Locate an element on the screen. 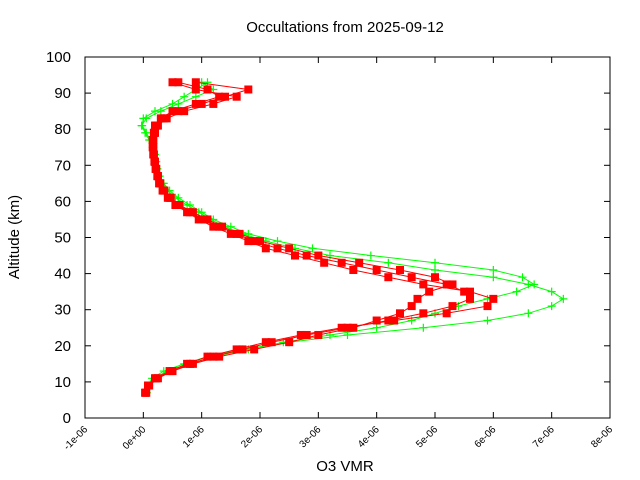  y-tick-label: 20 is located at coordinates (62, 346).